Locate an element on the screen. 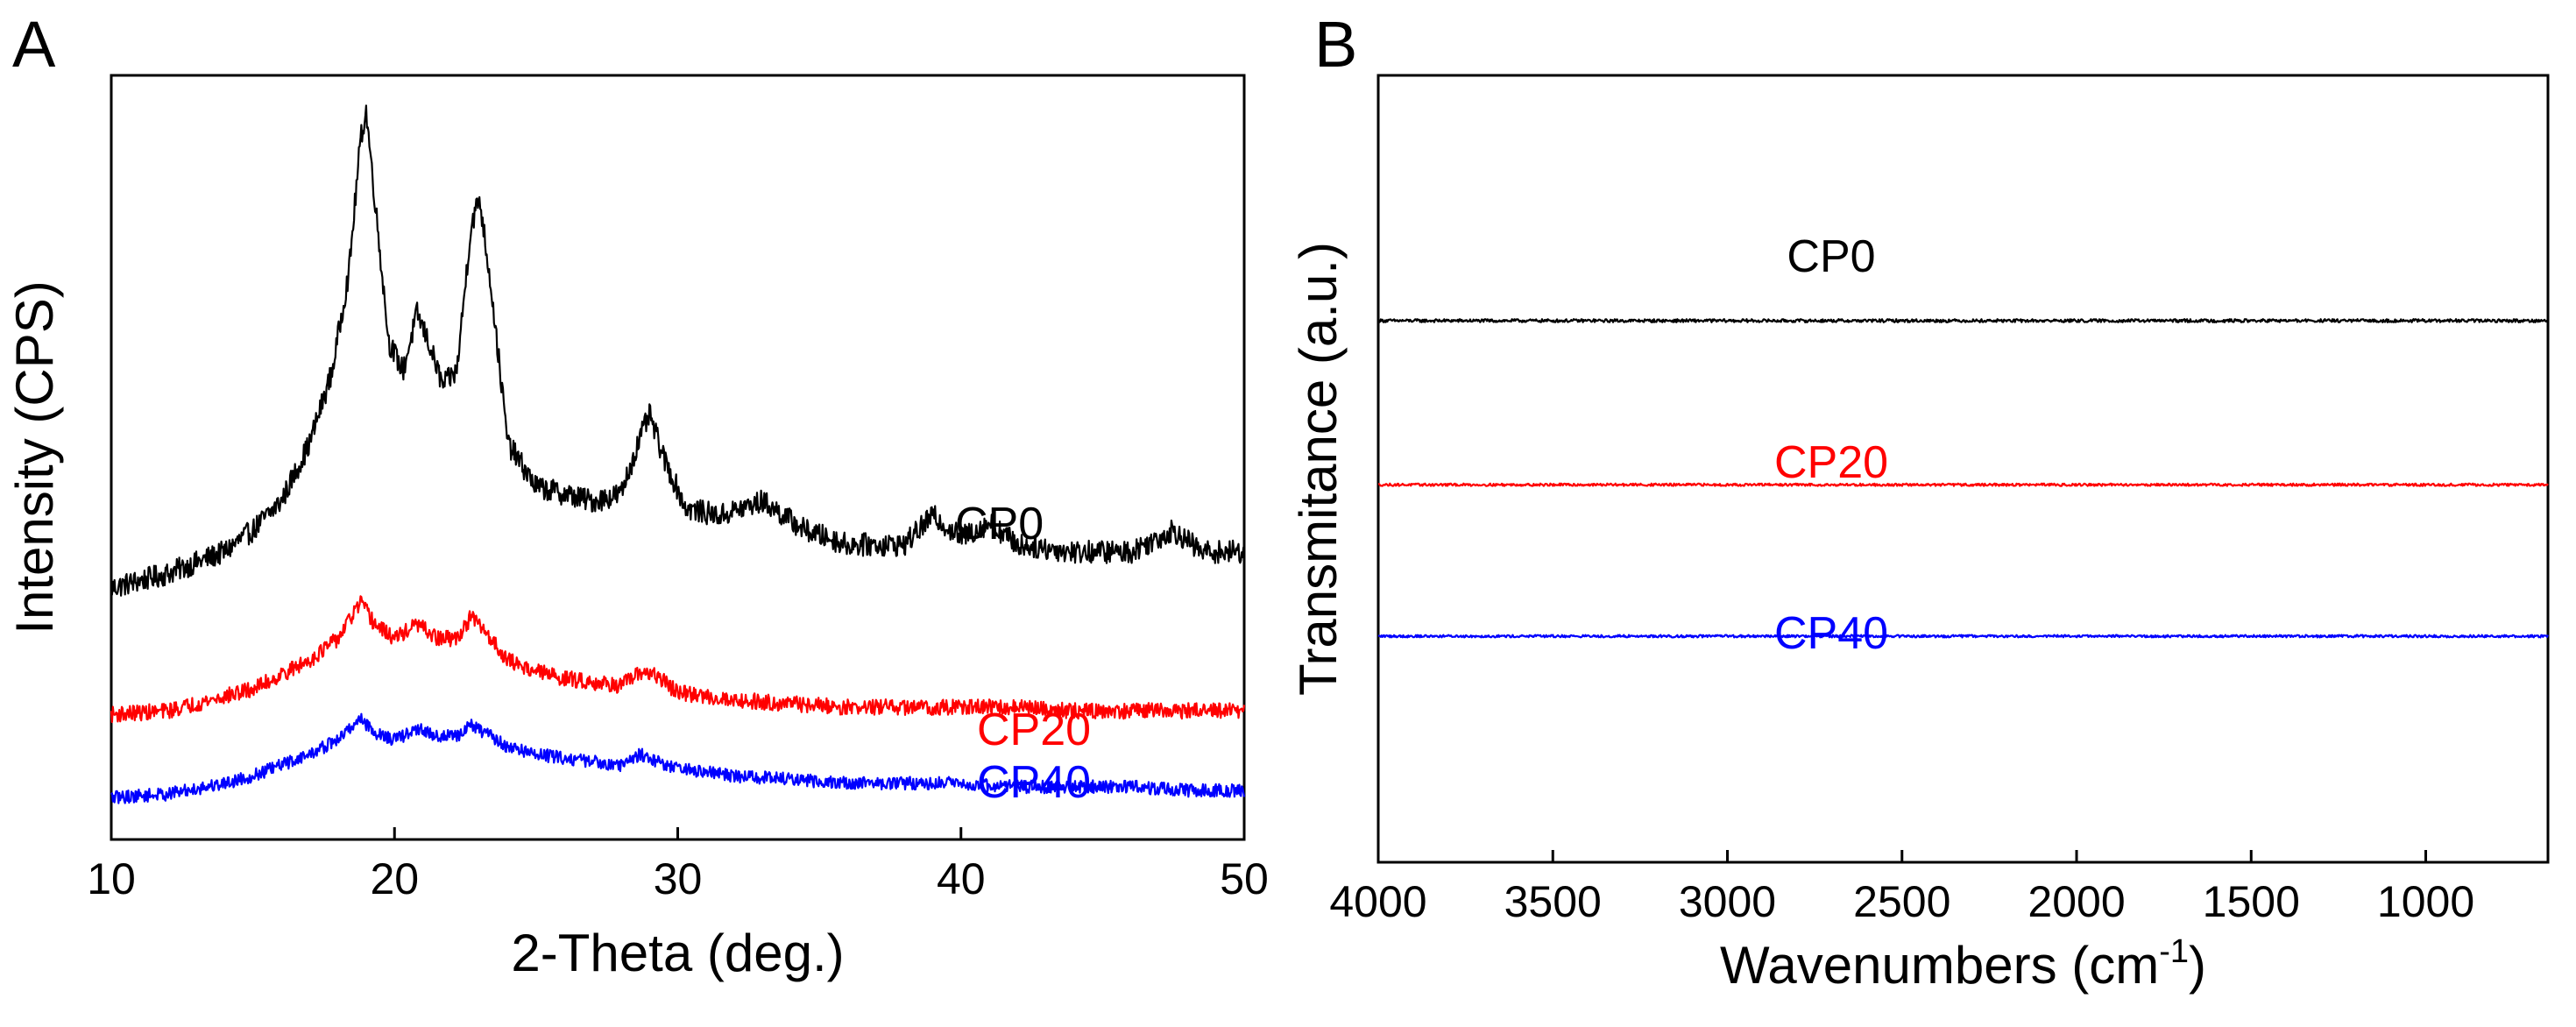 The height and width of the screenshot is (1027, 2576). panel-b-x-axis: 4000 3500 3000 2500 2000 1500 1000 is located at coordinates (1901, 888).